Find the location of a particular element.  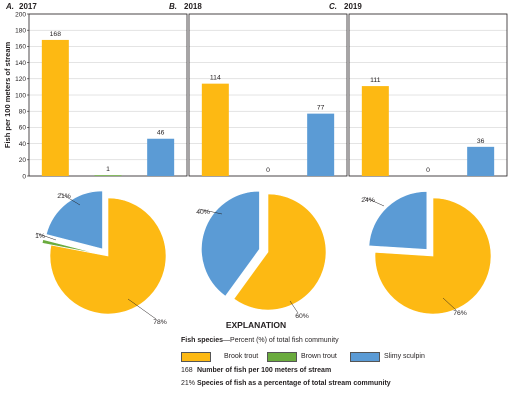

bar-value-label-brook-trout: 114 is located at coordinates (215, 78).